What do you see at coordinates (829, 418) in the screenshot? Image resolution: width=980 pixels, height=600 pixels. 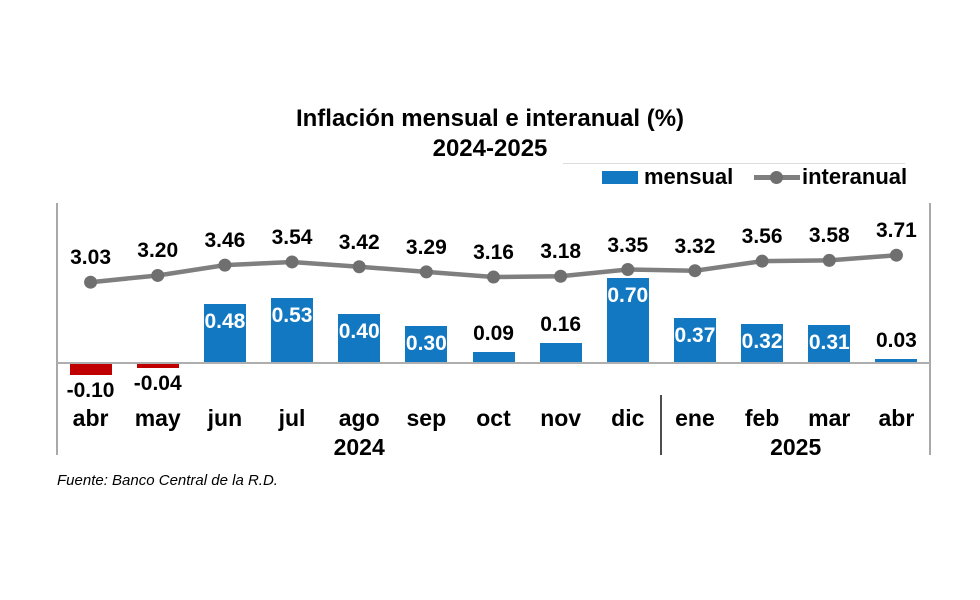 I see `month-label: mar` at bounding box center [829, 418].